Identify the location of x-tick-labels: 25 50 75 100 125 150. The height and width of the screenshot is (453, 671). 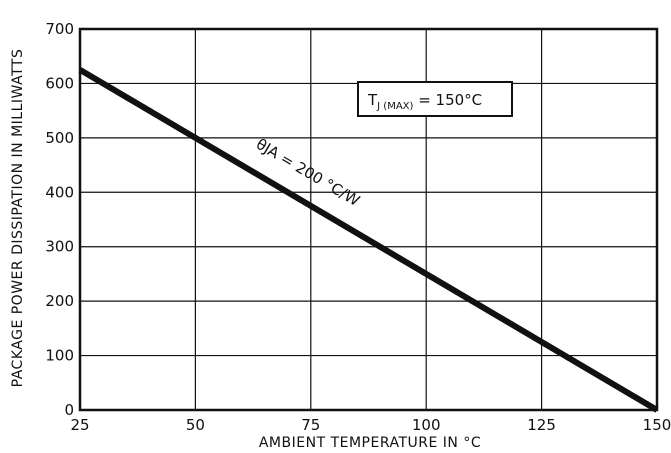
(370, 425).